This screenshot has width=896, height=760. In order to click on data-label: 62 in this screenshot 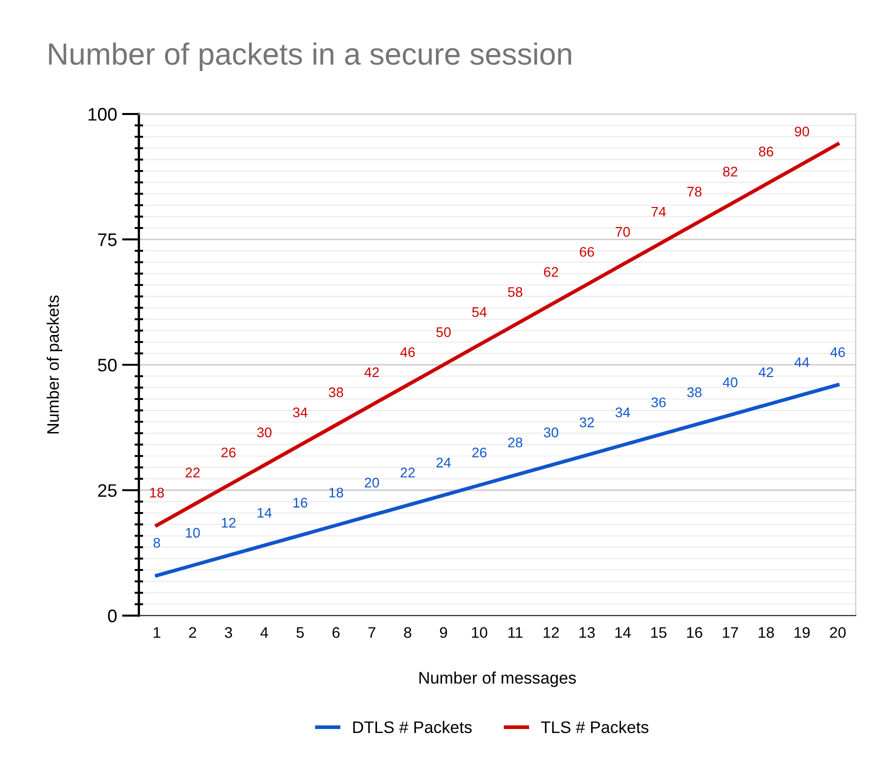, I will do `click(551, 272)`.